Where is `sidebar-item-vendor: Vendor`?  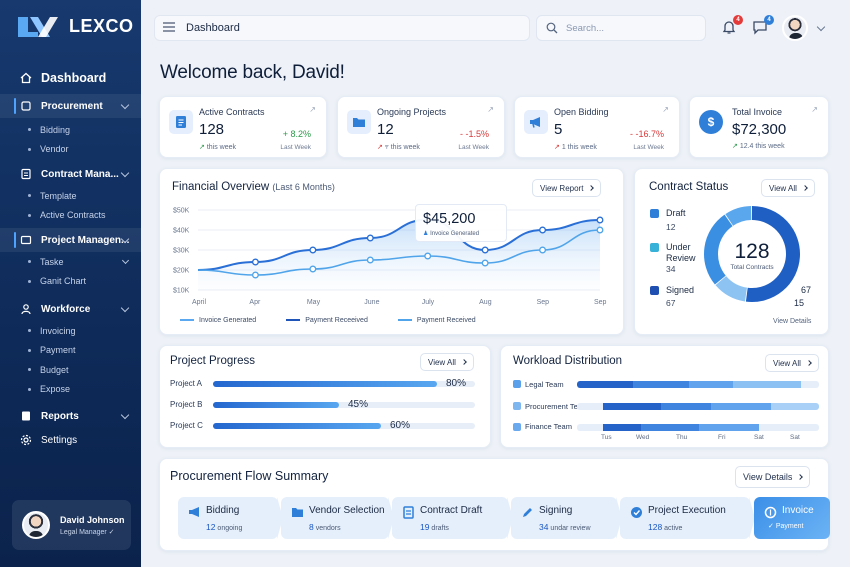 sidebar-item-vendor: Vendor is located at coordinates (70, 150).